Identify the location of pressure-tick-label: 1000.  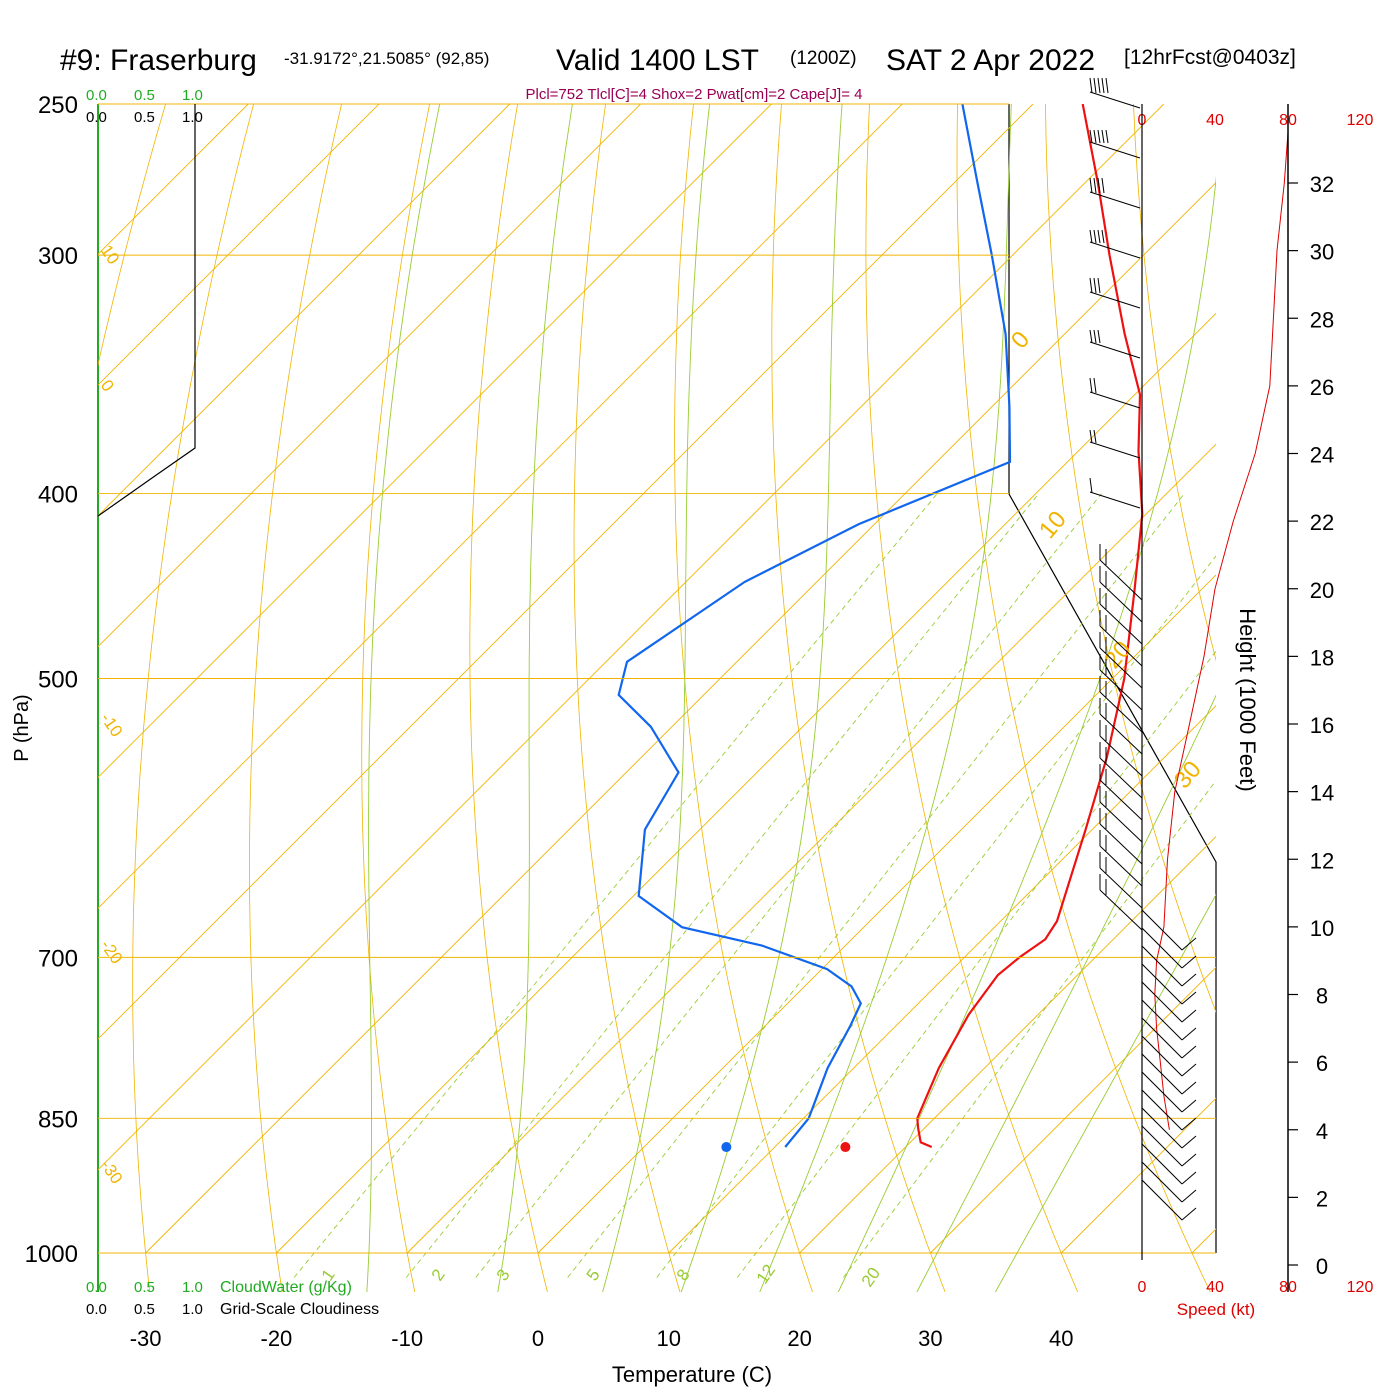
(51, 1254).